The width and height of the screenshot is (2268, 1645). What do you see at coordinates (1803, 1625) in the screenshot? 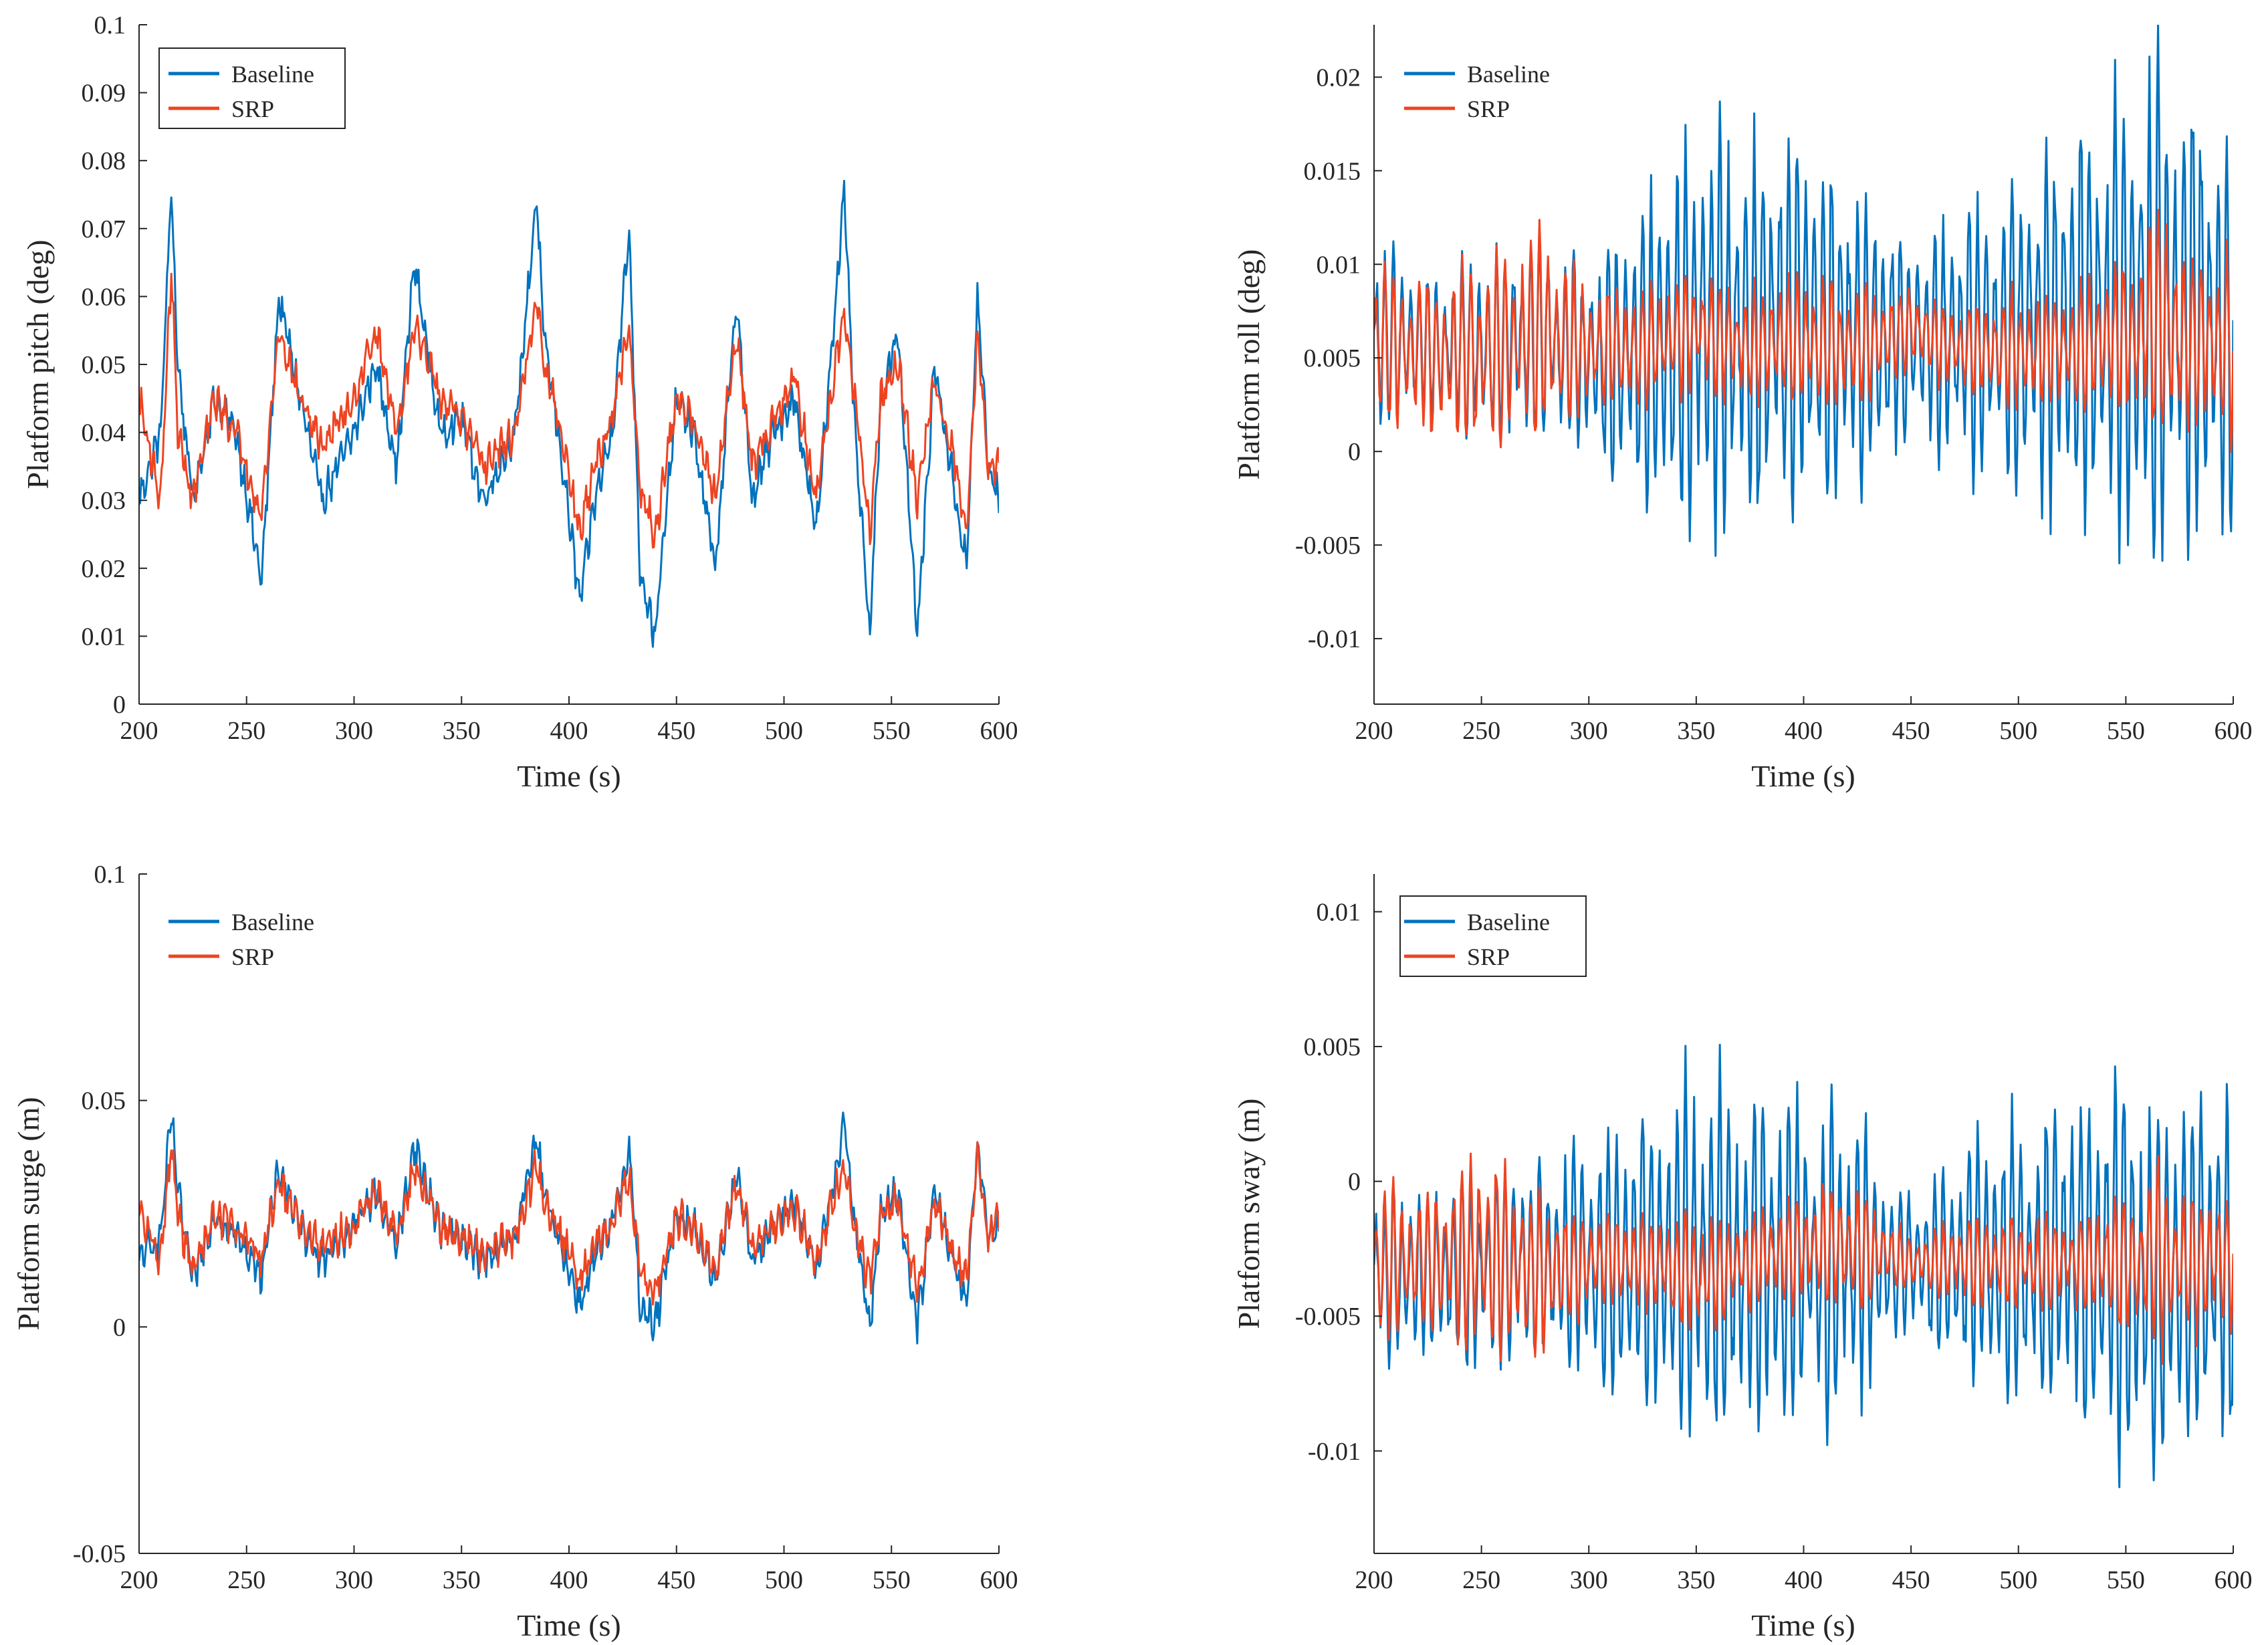
I see `sway-x-label: Time (s)` at bounding box center [1803, 1625].